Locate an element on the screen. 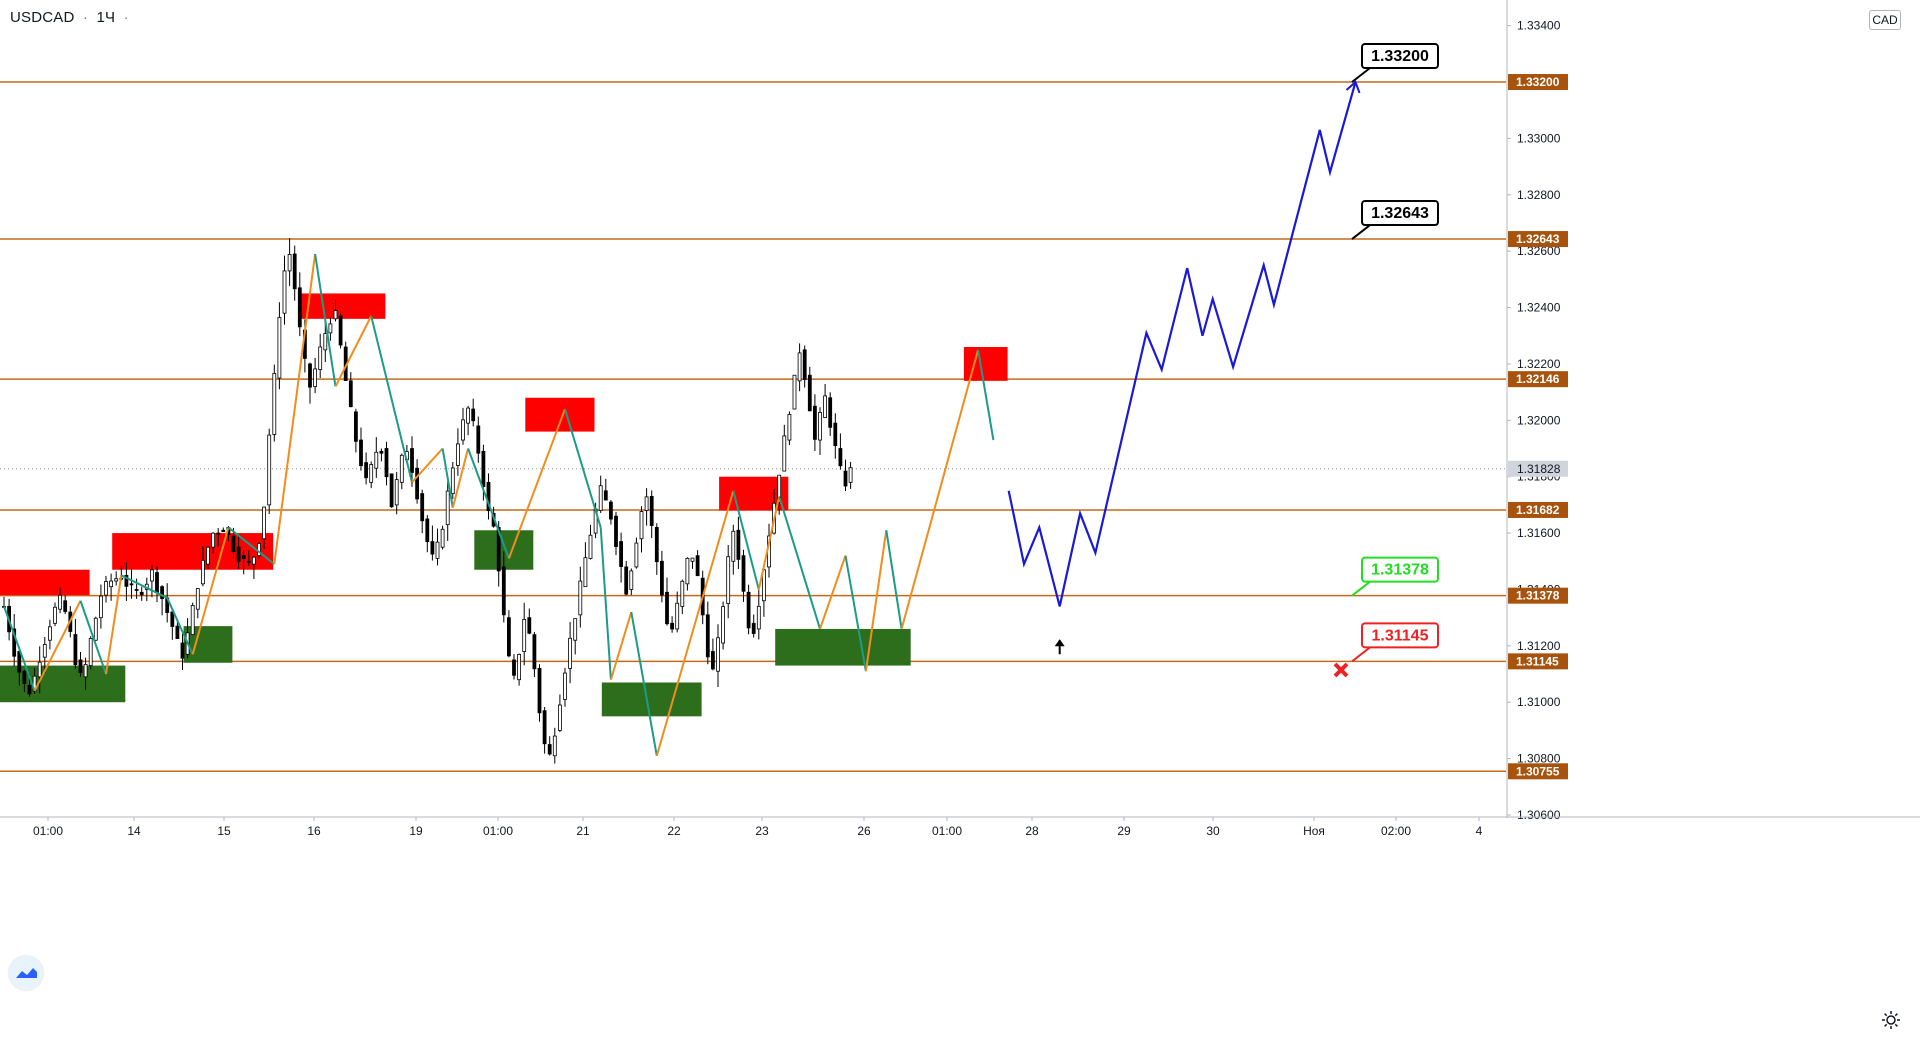 The height and width of the screenshot is (1042, 1920). price-tick-label: 1.33000 is located at coordinates (1539, 138).